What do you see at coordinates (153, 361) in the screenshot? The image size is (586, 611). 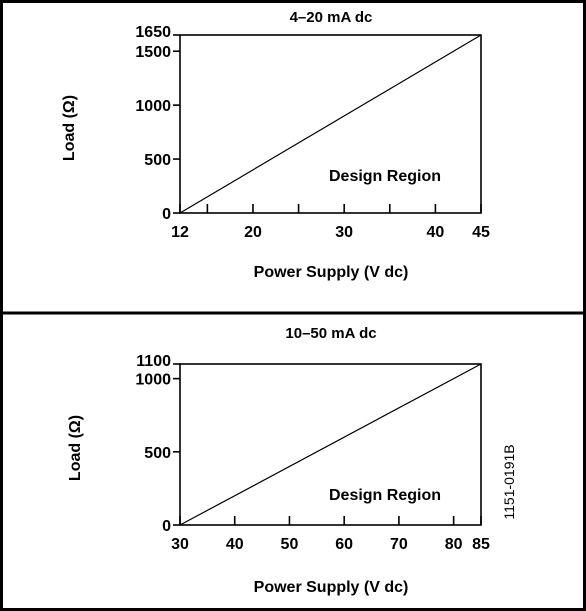 I see `chart-2-y-tick-label: 1100` at bounding box center [153, 361].